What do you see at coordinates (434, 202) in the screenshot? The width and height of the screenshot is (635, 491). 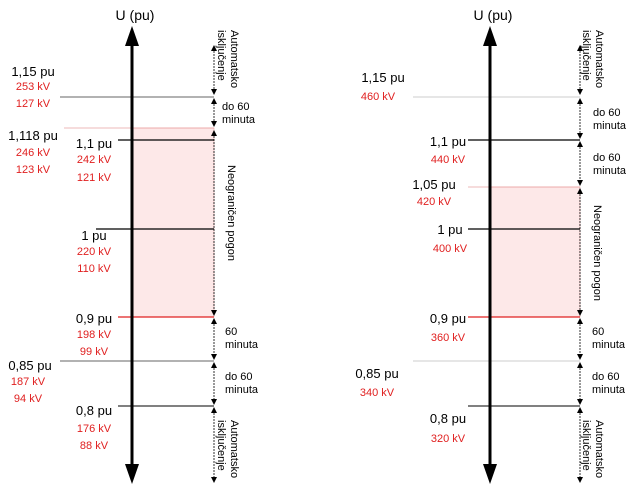 I see `right-level-105-kv: 420 kV` at bounding box center [434, 202].